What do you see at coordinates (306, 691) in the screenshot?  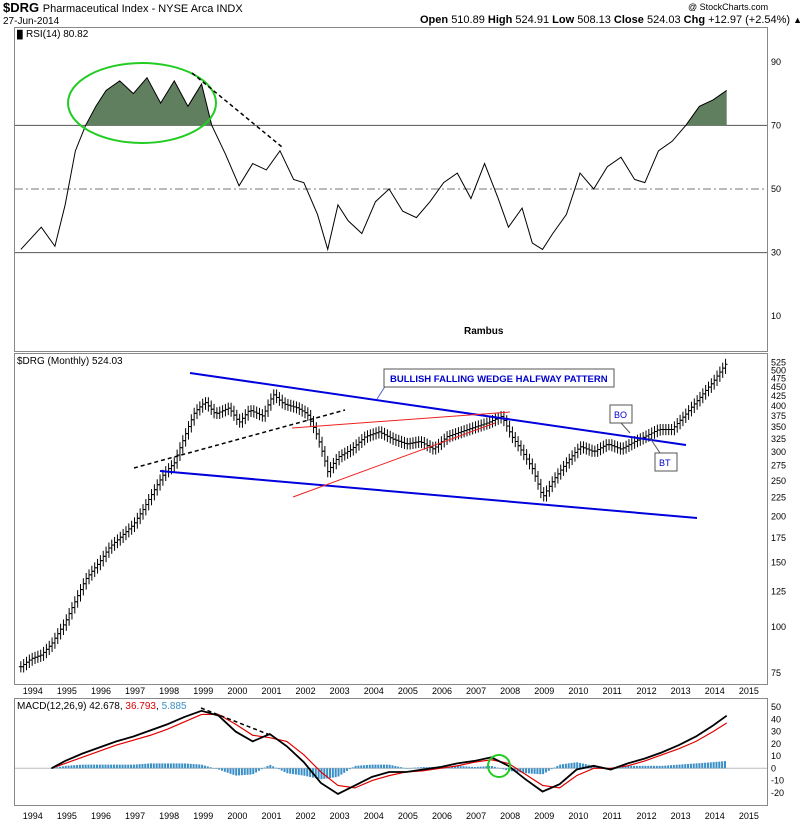 I see `price-xtick-2002: 2002` at bounding box center [306, 691].